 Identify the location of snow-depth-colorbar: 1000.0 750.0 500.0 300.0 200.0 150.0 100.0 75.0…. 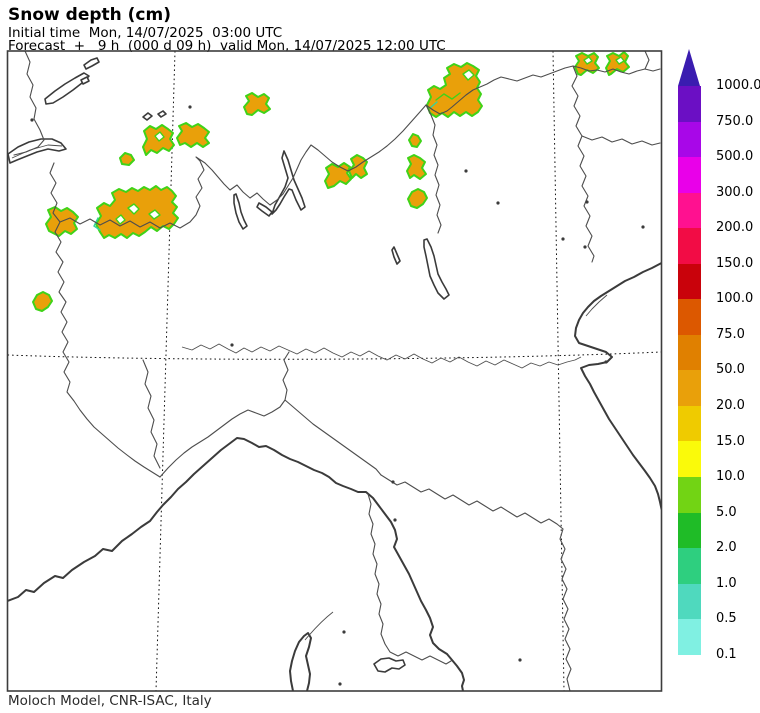
(719, 370).